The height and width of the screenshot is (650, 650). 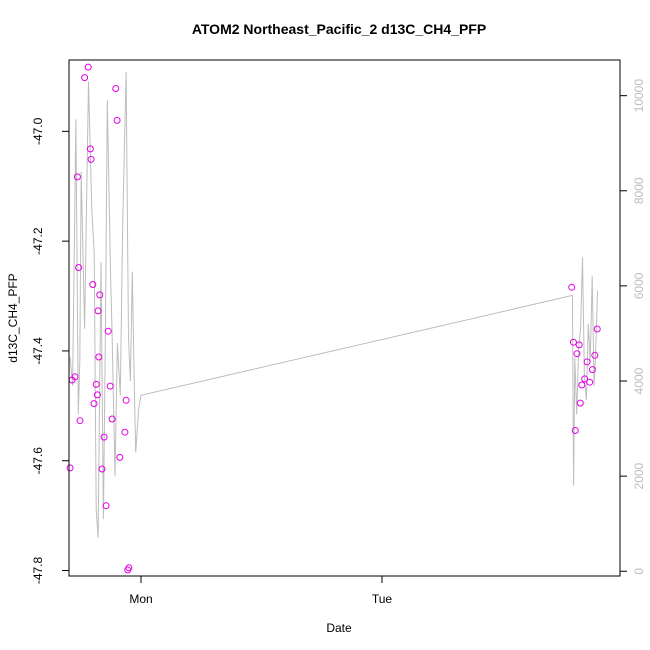 I want to click on y-tick-label: -47.2, so click(x=38, y=241).